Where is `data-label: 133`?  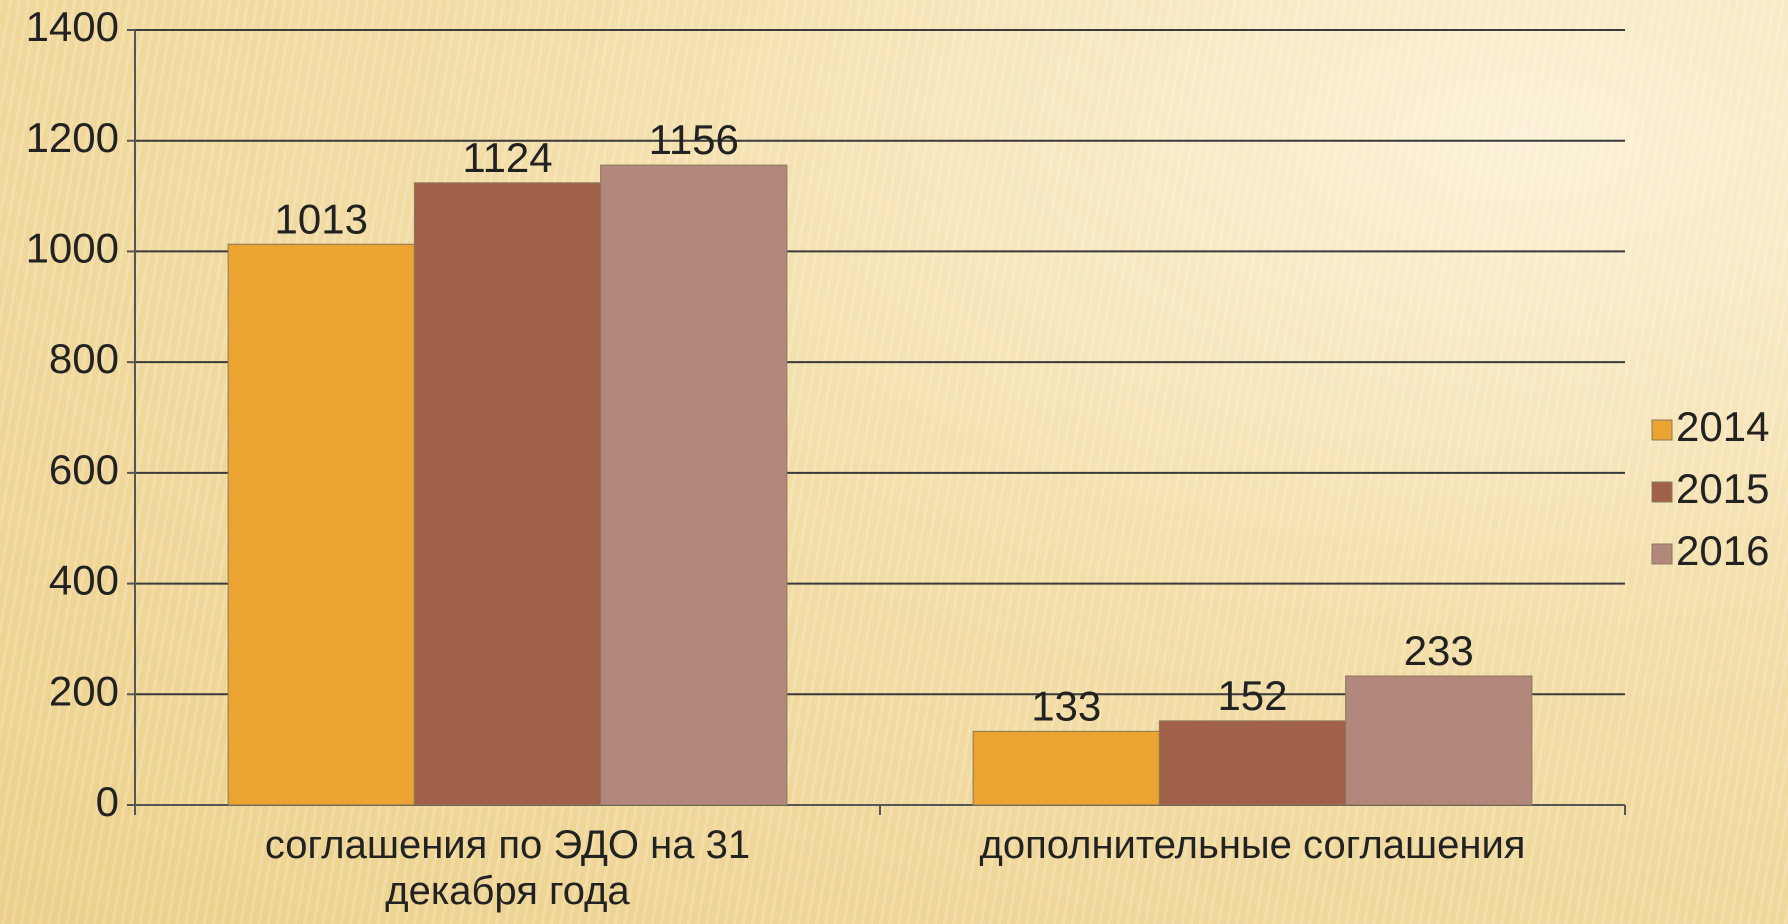
data-label: 133 is located at coordinates (1066, 705).